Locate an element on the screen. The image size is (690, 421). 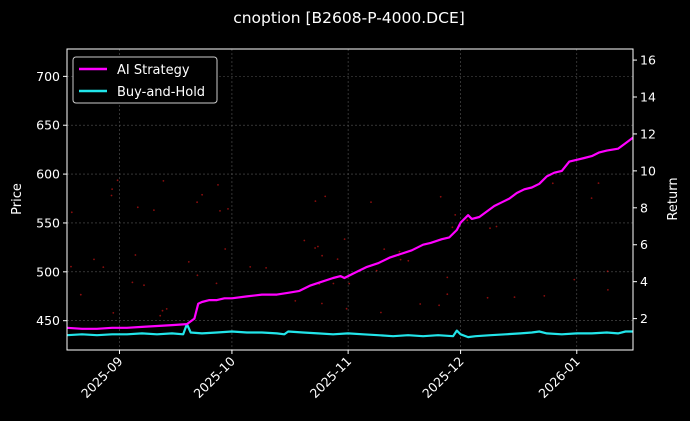
y-right-tick-label: 14 is located at coordinates (648, 97).